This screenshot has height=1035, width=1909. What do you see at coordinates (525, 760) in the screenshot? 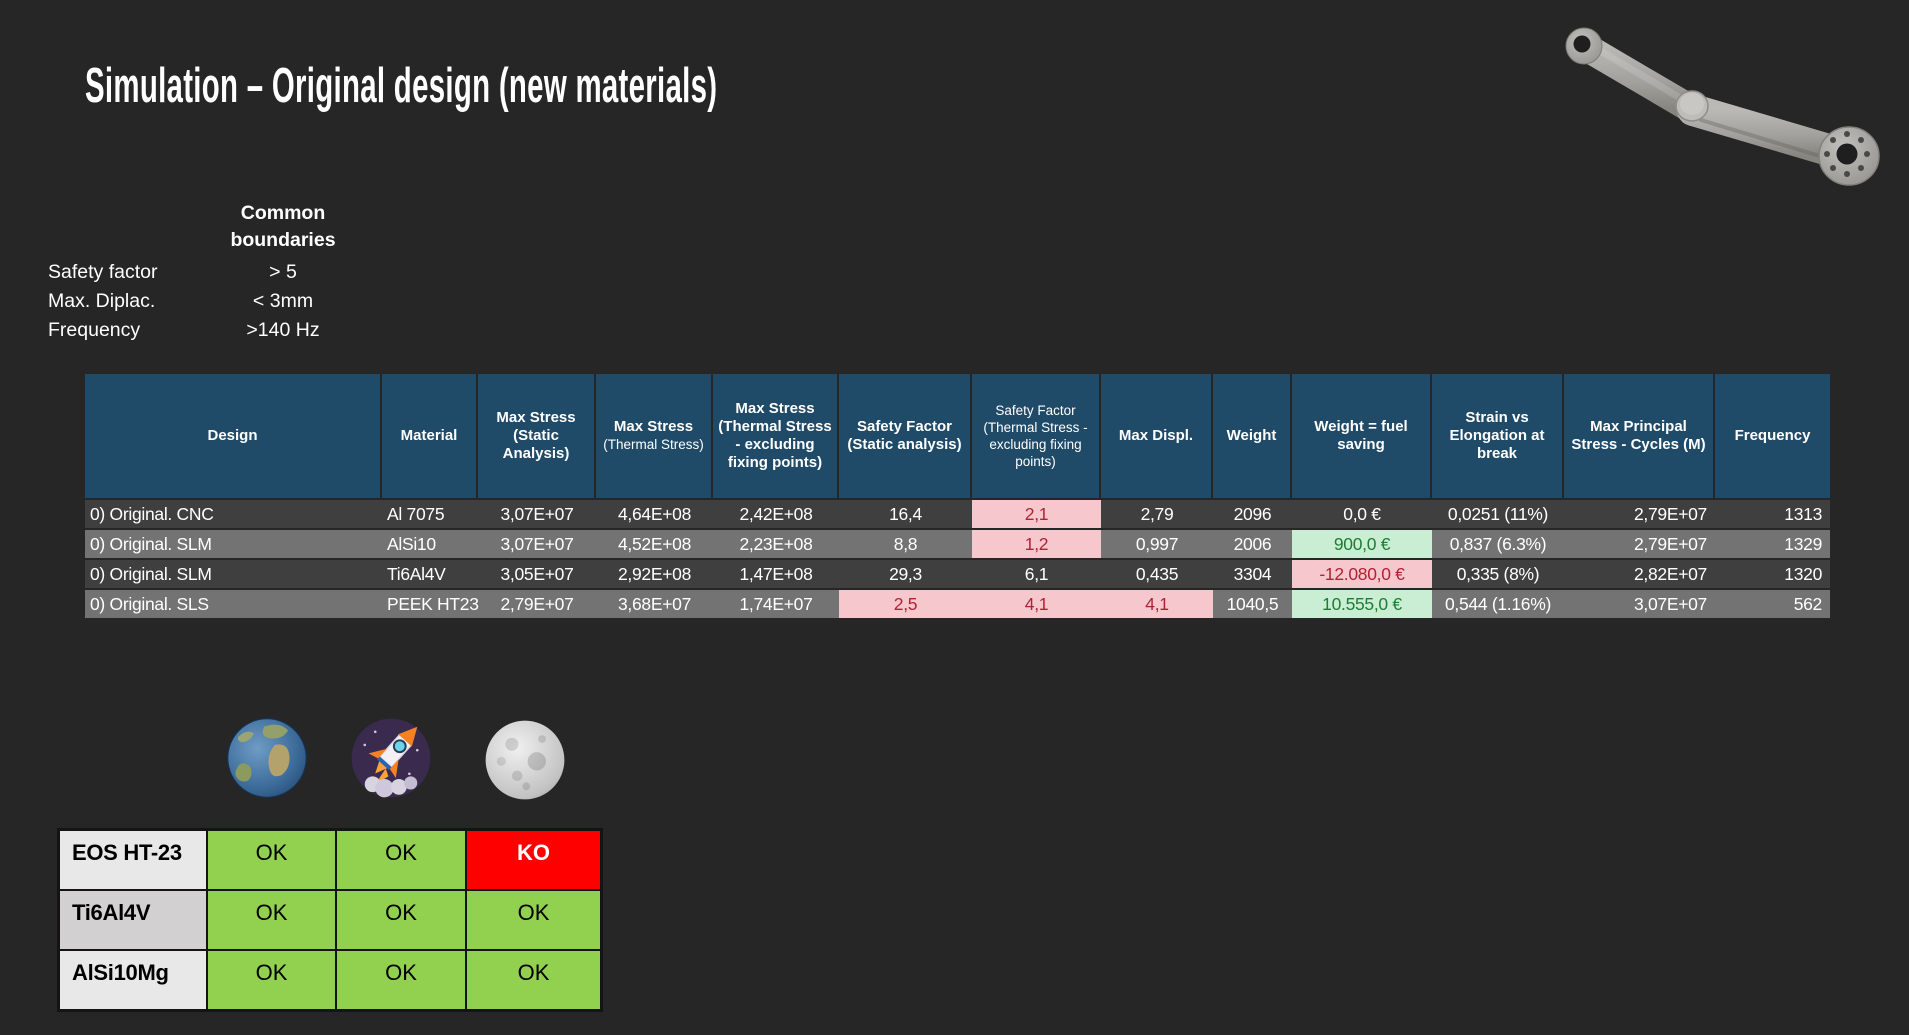
I see `moon-icon` at bounding box center [525, 760].